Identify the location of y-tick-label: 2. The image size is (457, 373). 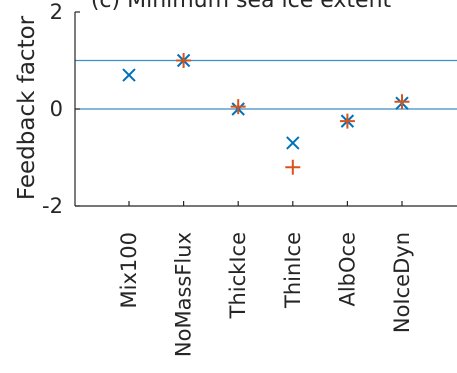
(56, 12).